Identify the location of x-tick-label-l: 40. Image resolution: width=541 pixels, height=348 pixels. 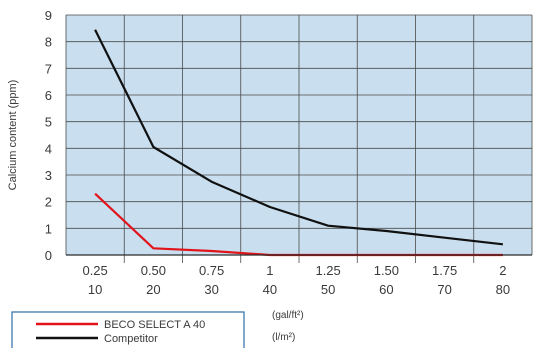
(270, 289).